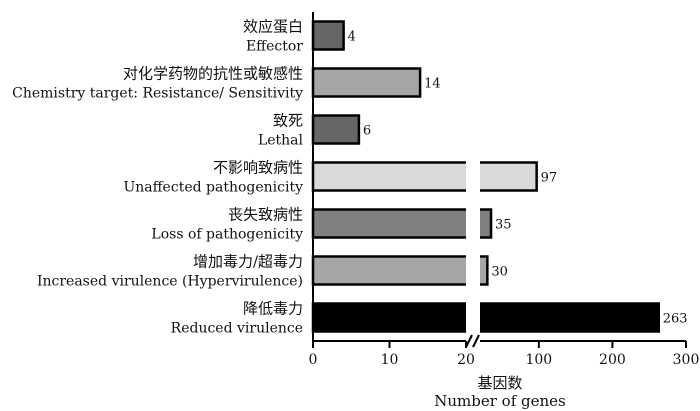 The height and width of the screenshot is (411, 700). What do you see at coordinates (686, 360) in the screenshot?
I see `x-tick-label: 300` at bounding box center [686, 360].